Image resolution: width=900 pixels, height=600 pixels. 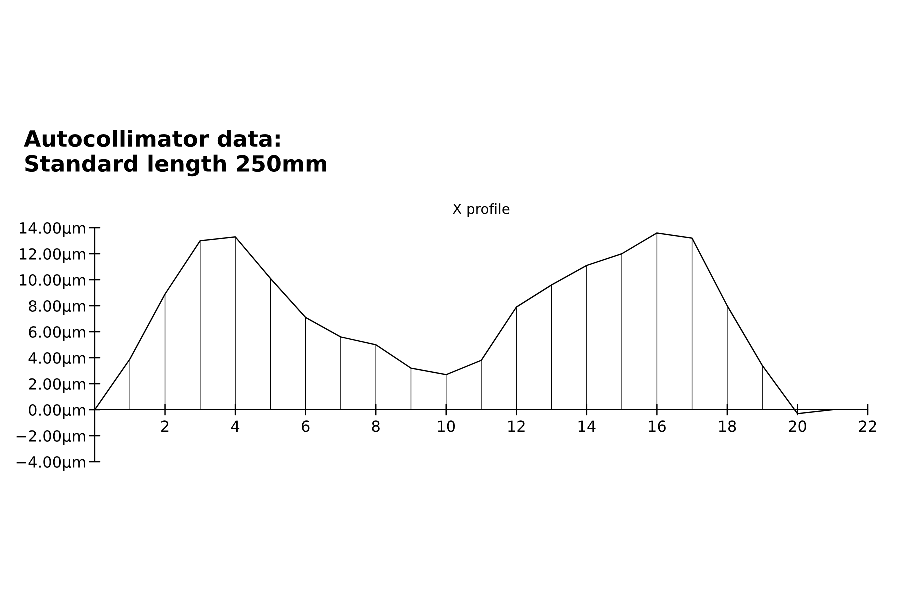 I want to click on x-tick-label: 18, so click(x=727, y=426).